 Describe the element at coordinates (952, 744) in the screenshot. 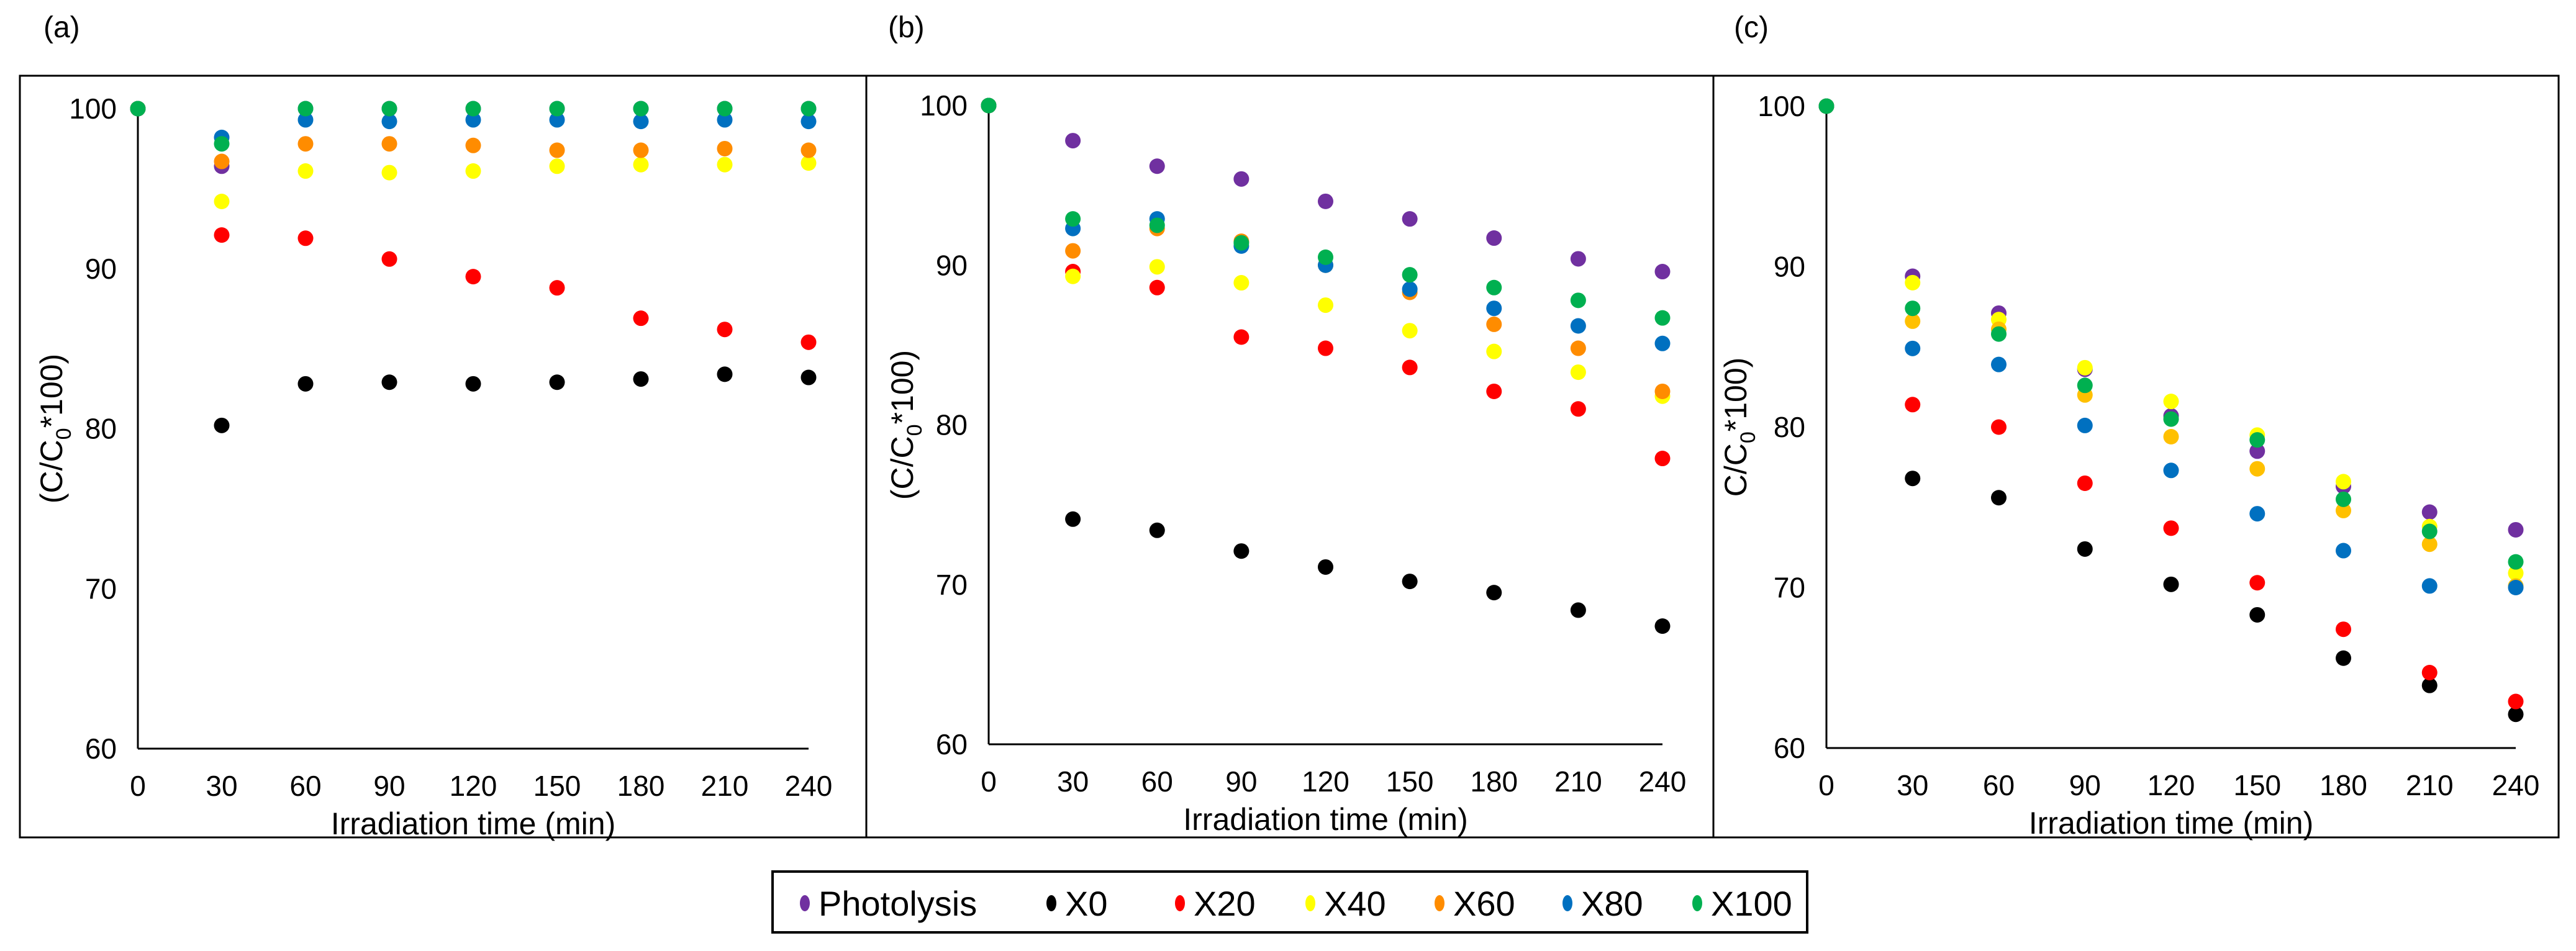

I see `y-tick-label: 60` at that location.